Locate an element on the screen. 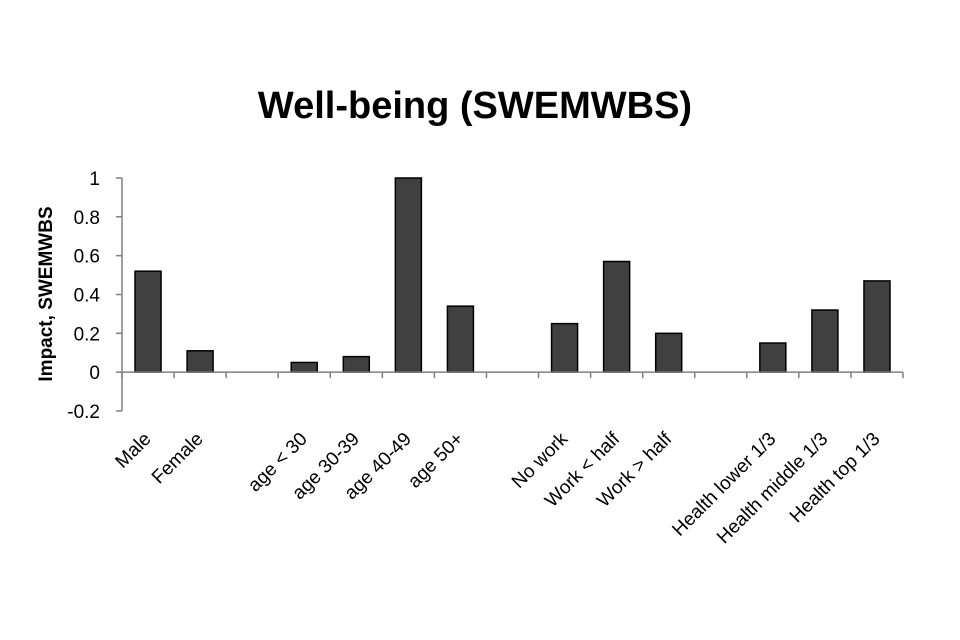 The height and width of the screenshot is (640, 960). y-tick-label: 0.2 is located at coordinates (87, 334).